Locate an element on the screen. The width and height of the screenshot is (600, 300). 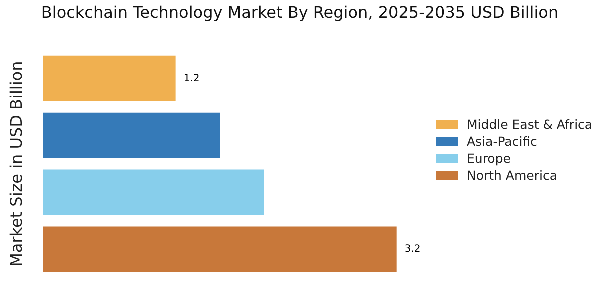
legend-label: Asia-Pacific is located at coordinates (502, 141).